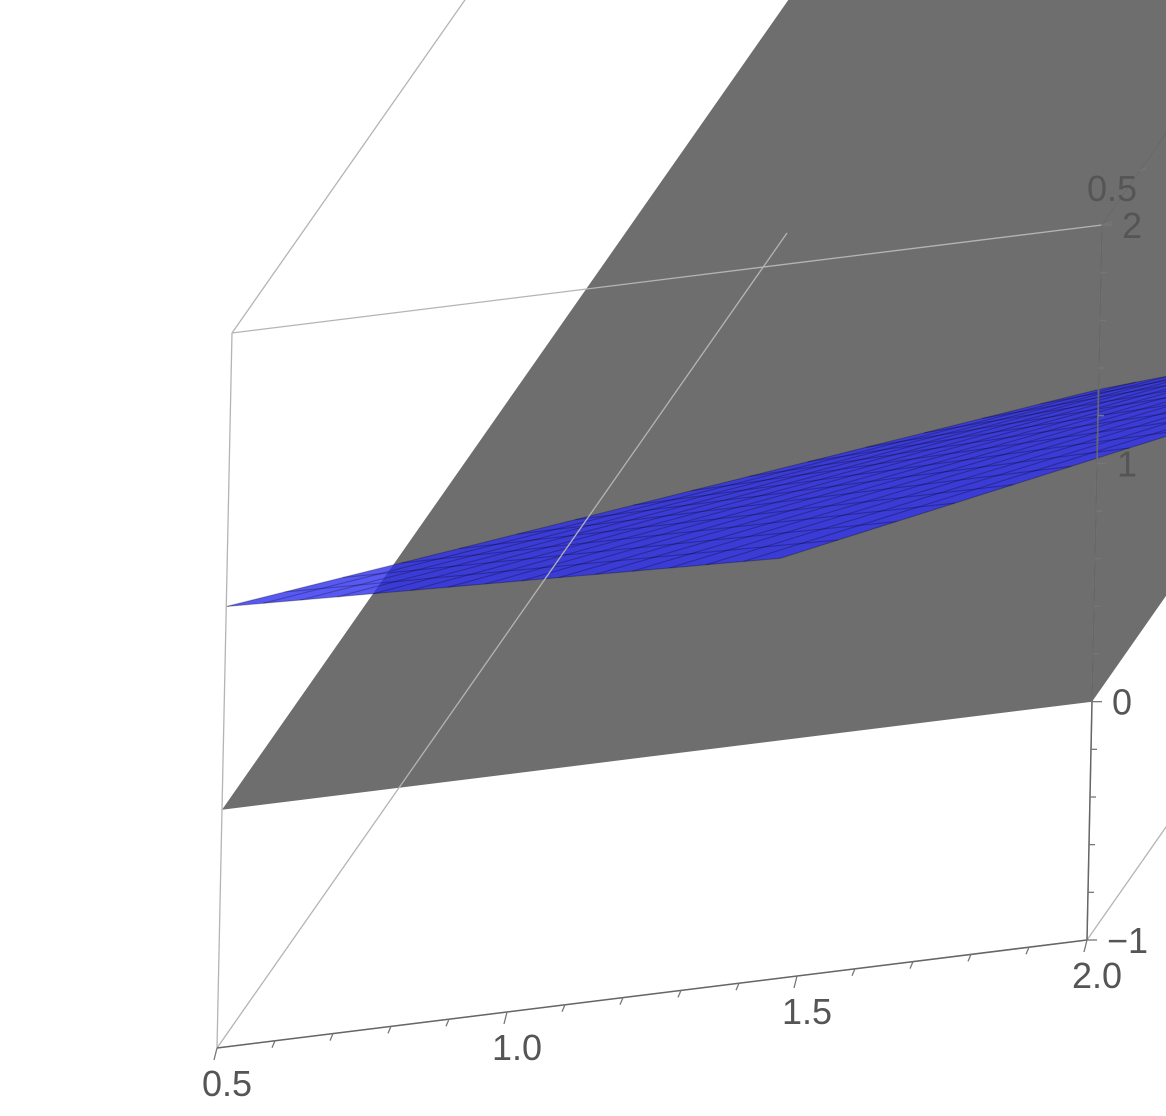 This screenshot has height=1116, width=1166. What do you see at coordinates (1127, 463) in the screenshot?
I see `z-tick-label-2: 1` at bounding box center [1127, 463].